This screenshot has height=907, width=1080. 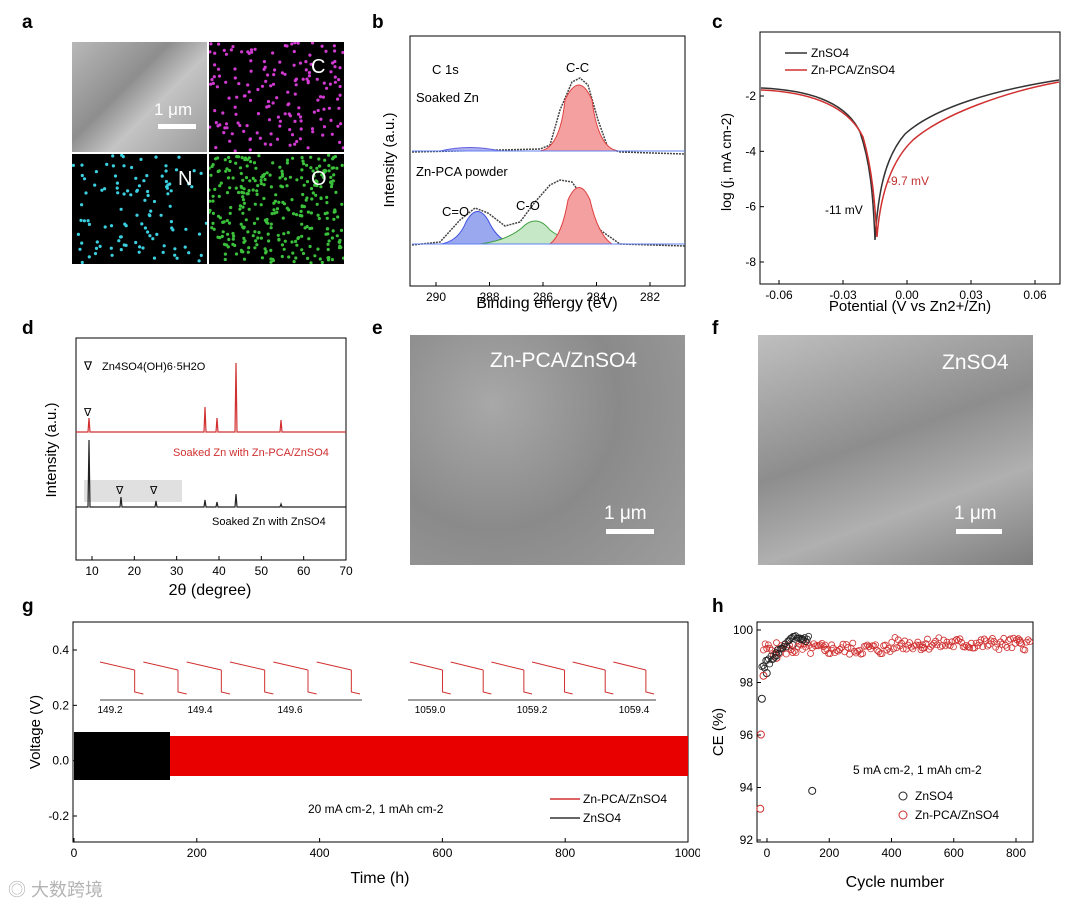 I want to click on xps-x-axis-label: Binding energy (eV), so click(x=546, y=303).